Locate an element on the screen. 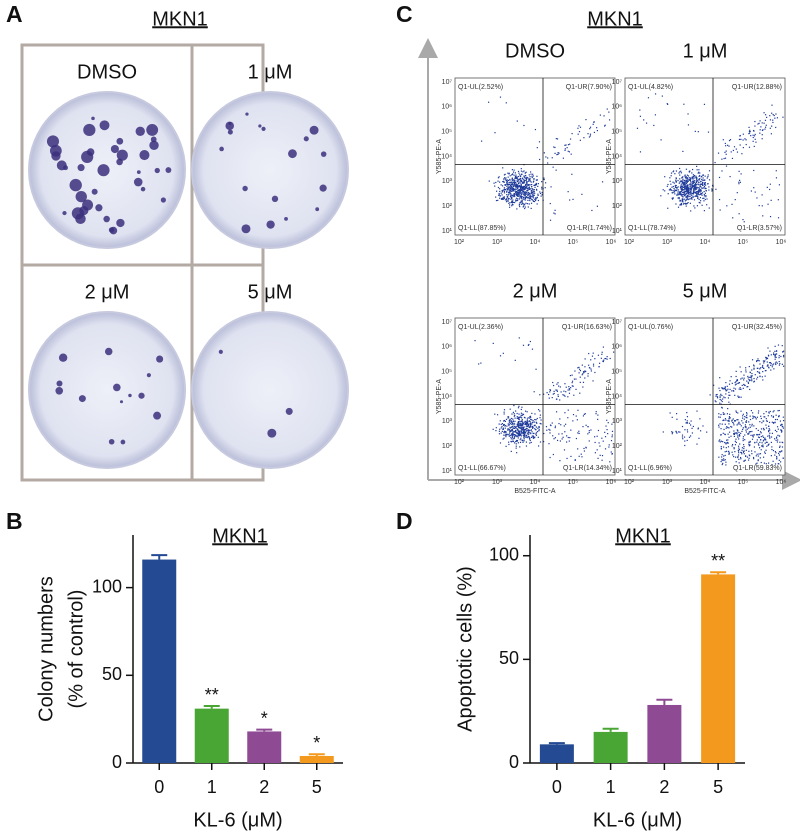 The height and width of the screenshot is (840, 800). flow-y-tick: 10¹ is located at coordinates (447, 231).